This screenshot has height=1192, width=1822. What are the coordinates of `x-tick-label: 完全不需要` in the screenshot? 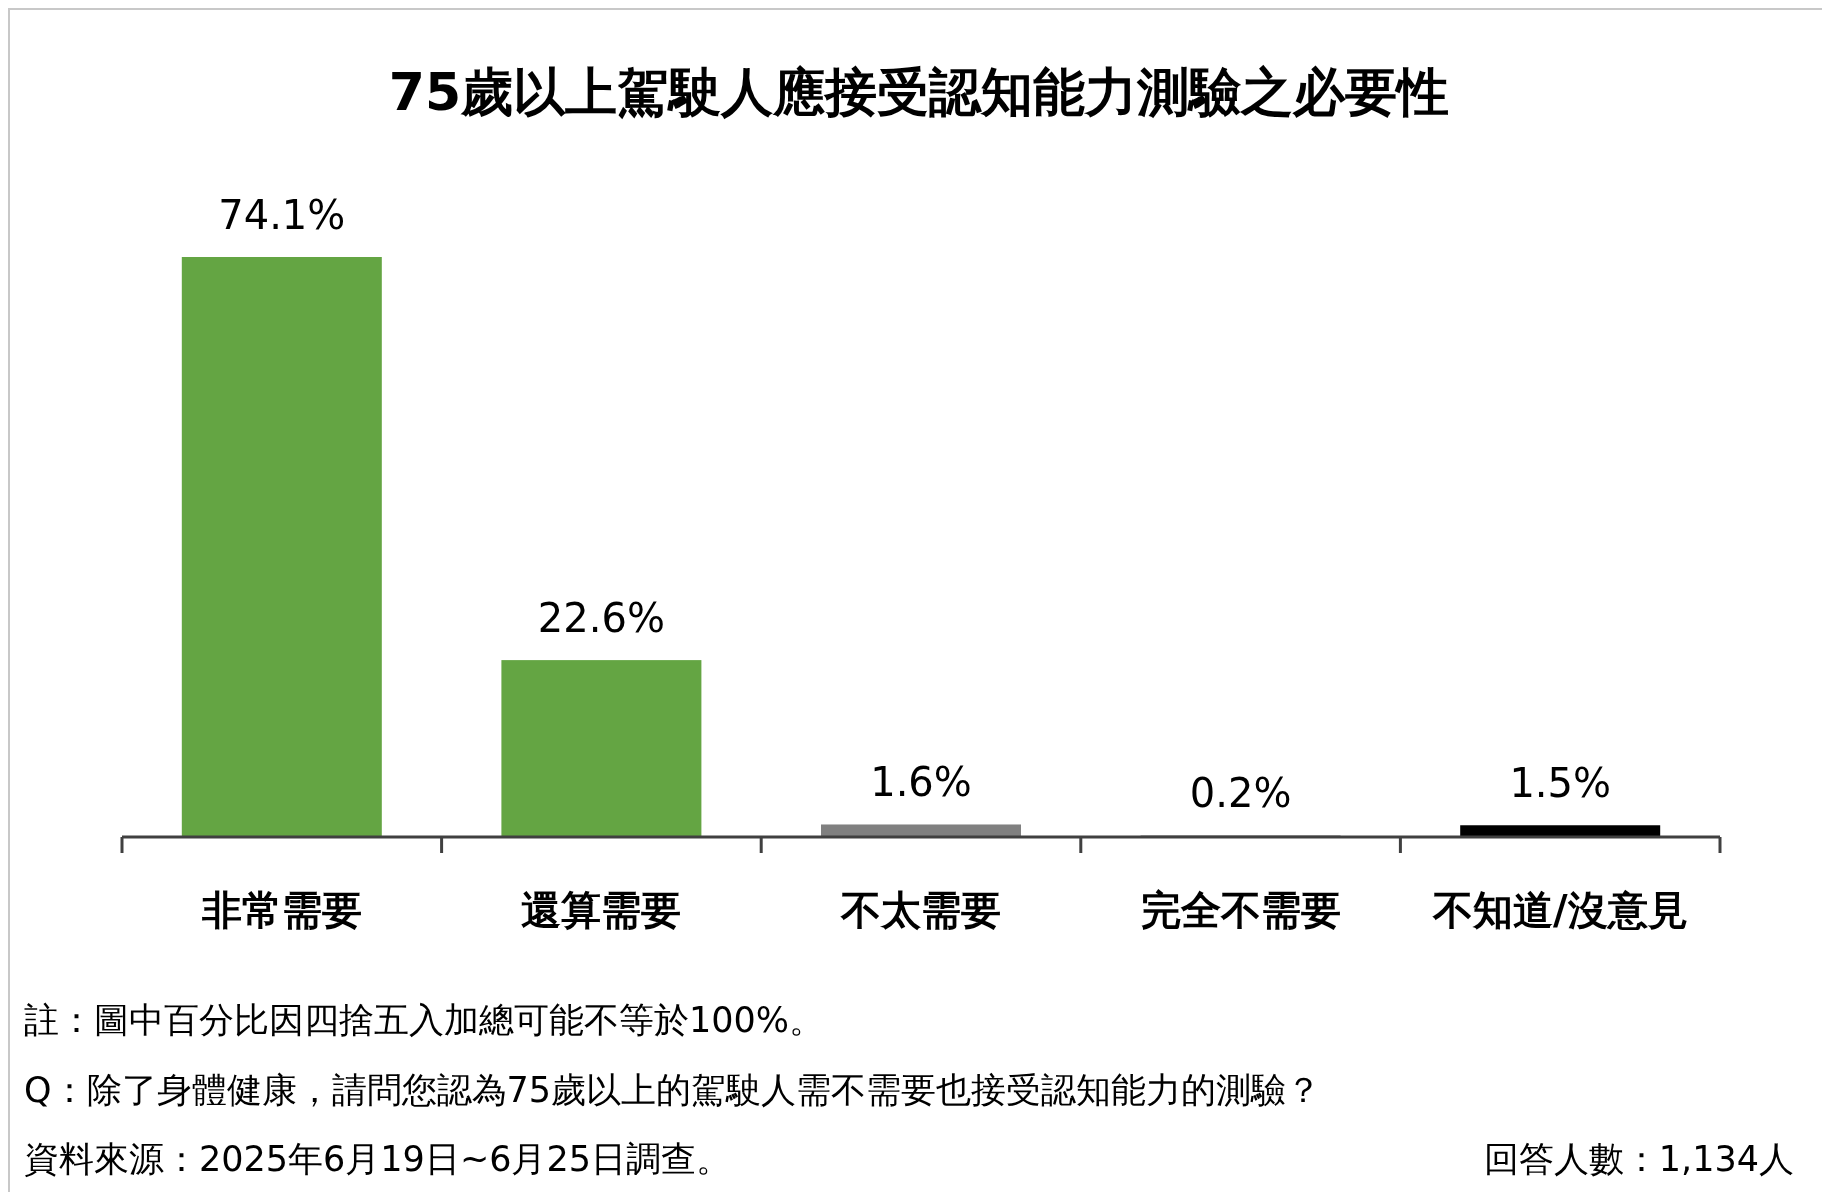 It's located at (1240, 910).